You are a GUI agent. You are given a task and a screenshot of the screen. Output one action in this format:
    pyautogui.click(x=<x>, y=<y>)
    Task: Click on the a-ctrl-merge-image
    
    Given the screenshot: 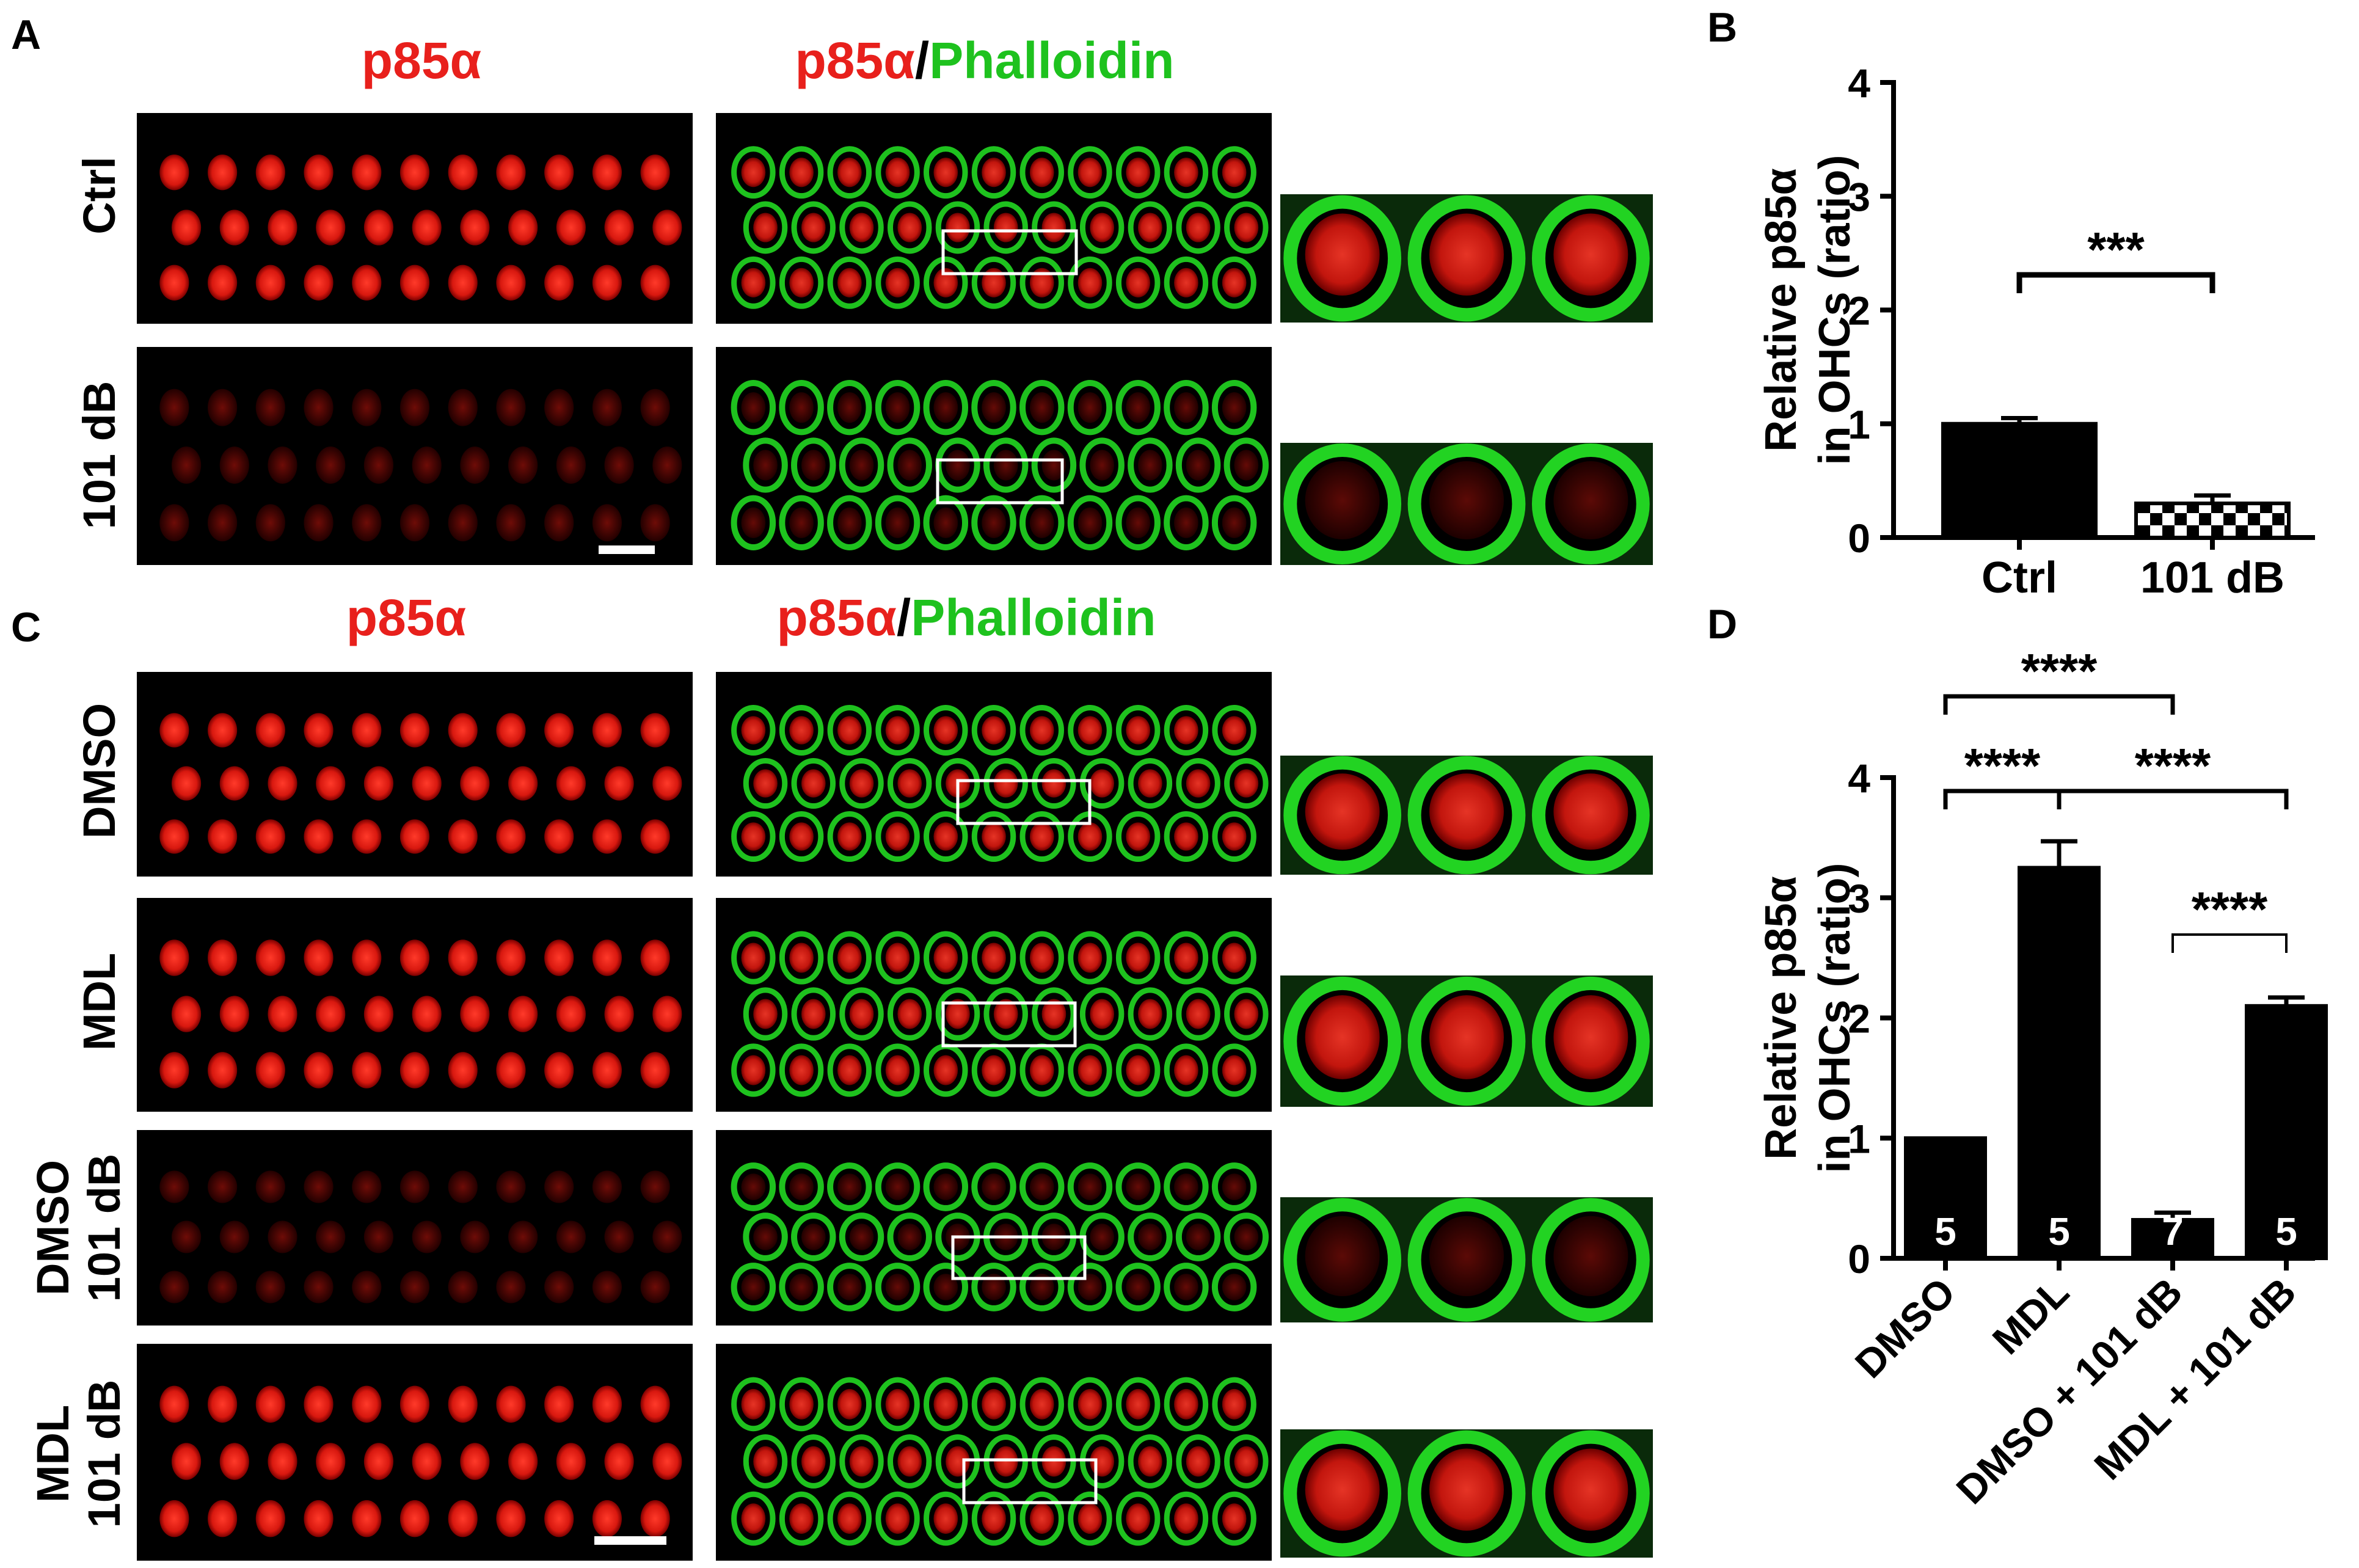 What is the action you would take?
    pyautogui.click(x=994, y=218)
    